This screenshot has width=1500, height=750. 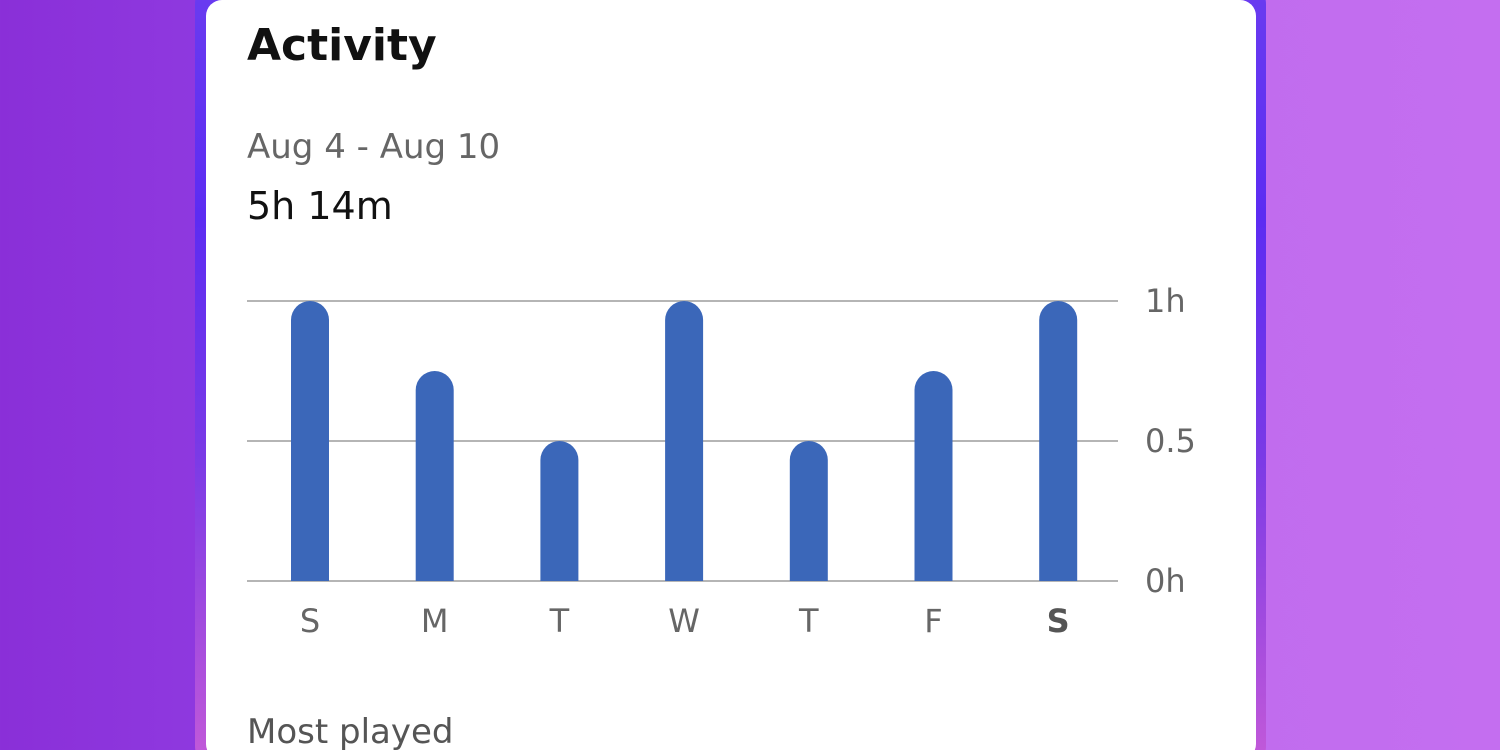 What do you see at coordinates (350, 731) in the screenshot?
I see `most-played-label: Most played` at bounding box center [350, 731].